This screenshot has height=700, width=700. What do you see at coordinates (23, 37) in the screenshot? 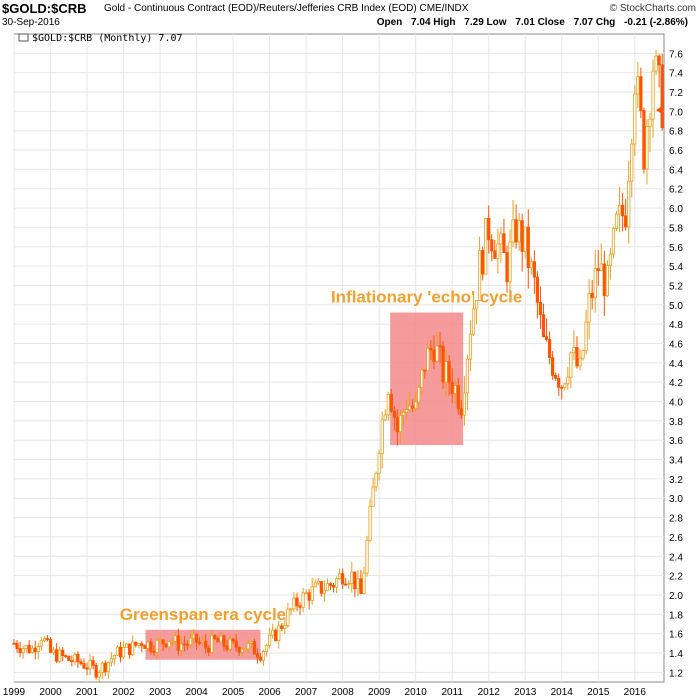
I see `legend-swatch` at bounding box center [23, 37].